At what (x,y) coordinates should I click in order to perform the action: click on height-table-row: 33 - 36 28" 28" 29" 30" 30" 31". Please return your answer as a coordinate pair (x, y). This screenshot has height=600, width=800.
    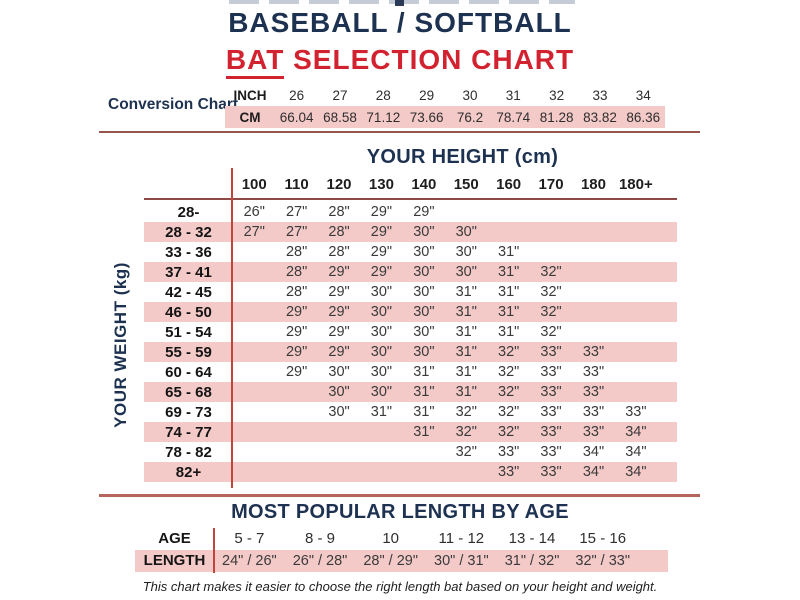
    Looking at the image, I should click on (410, 252).